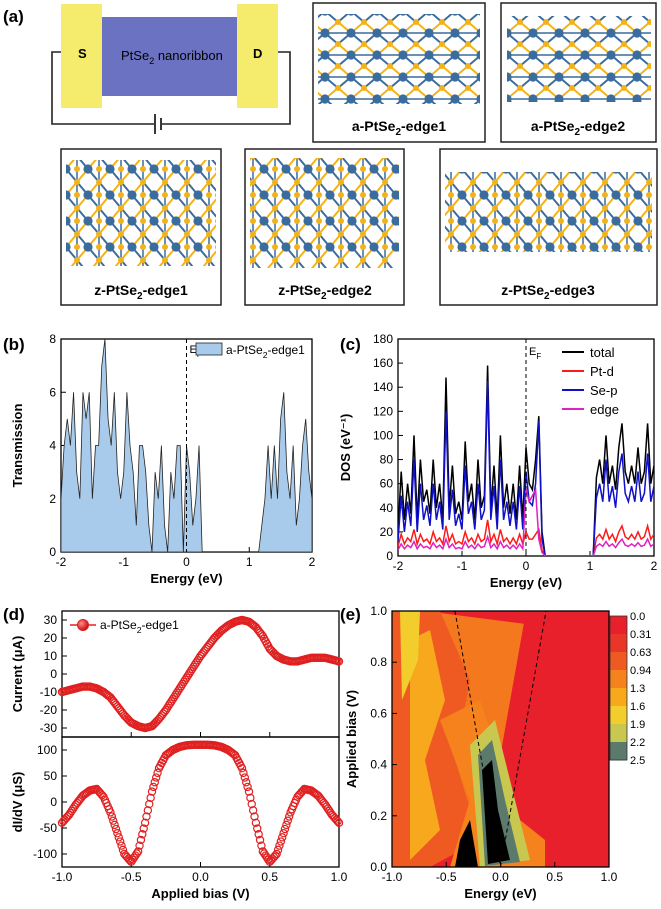  Describe the element at coordinates (269, 877) in the screenshot. I see `x-tick-label: 0.5` at that location.